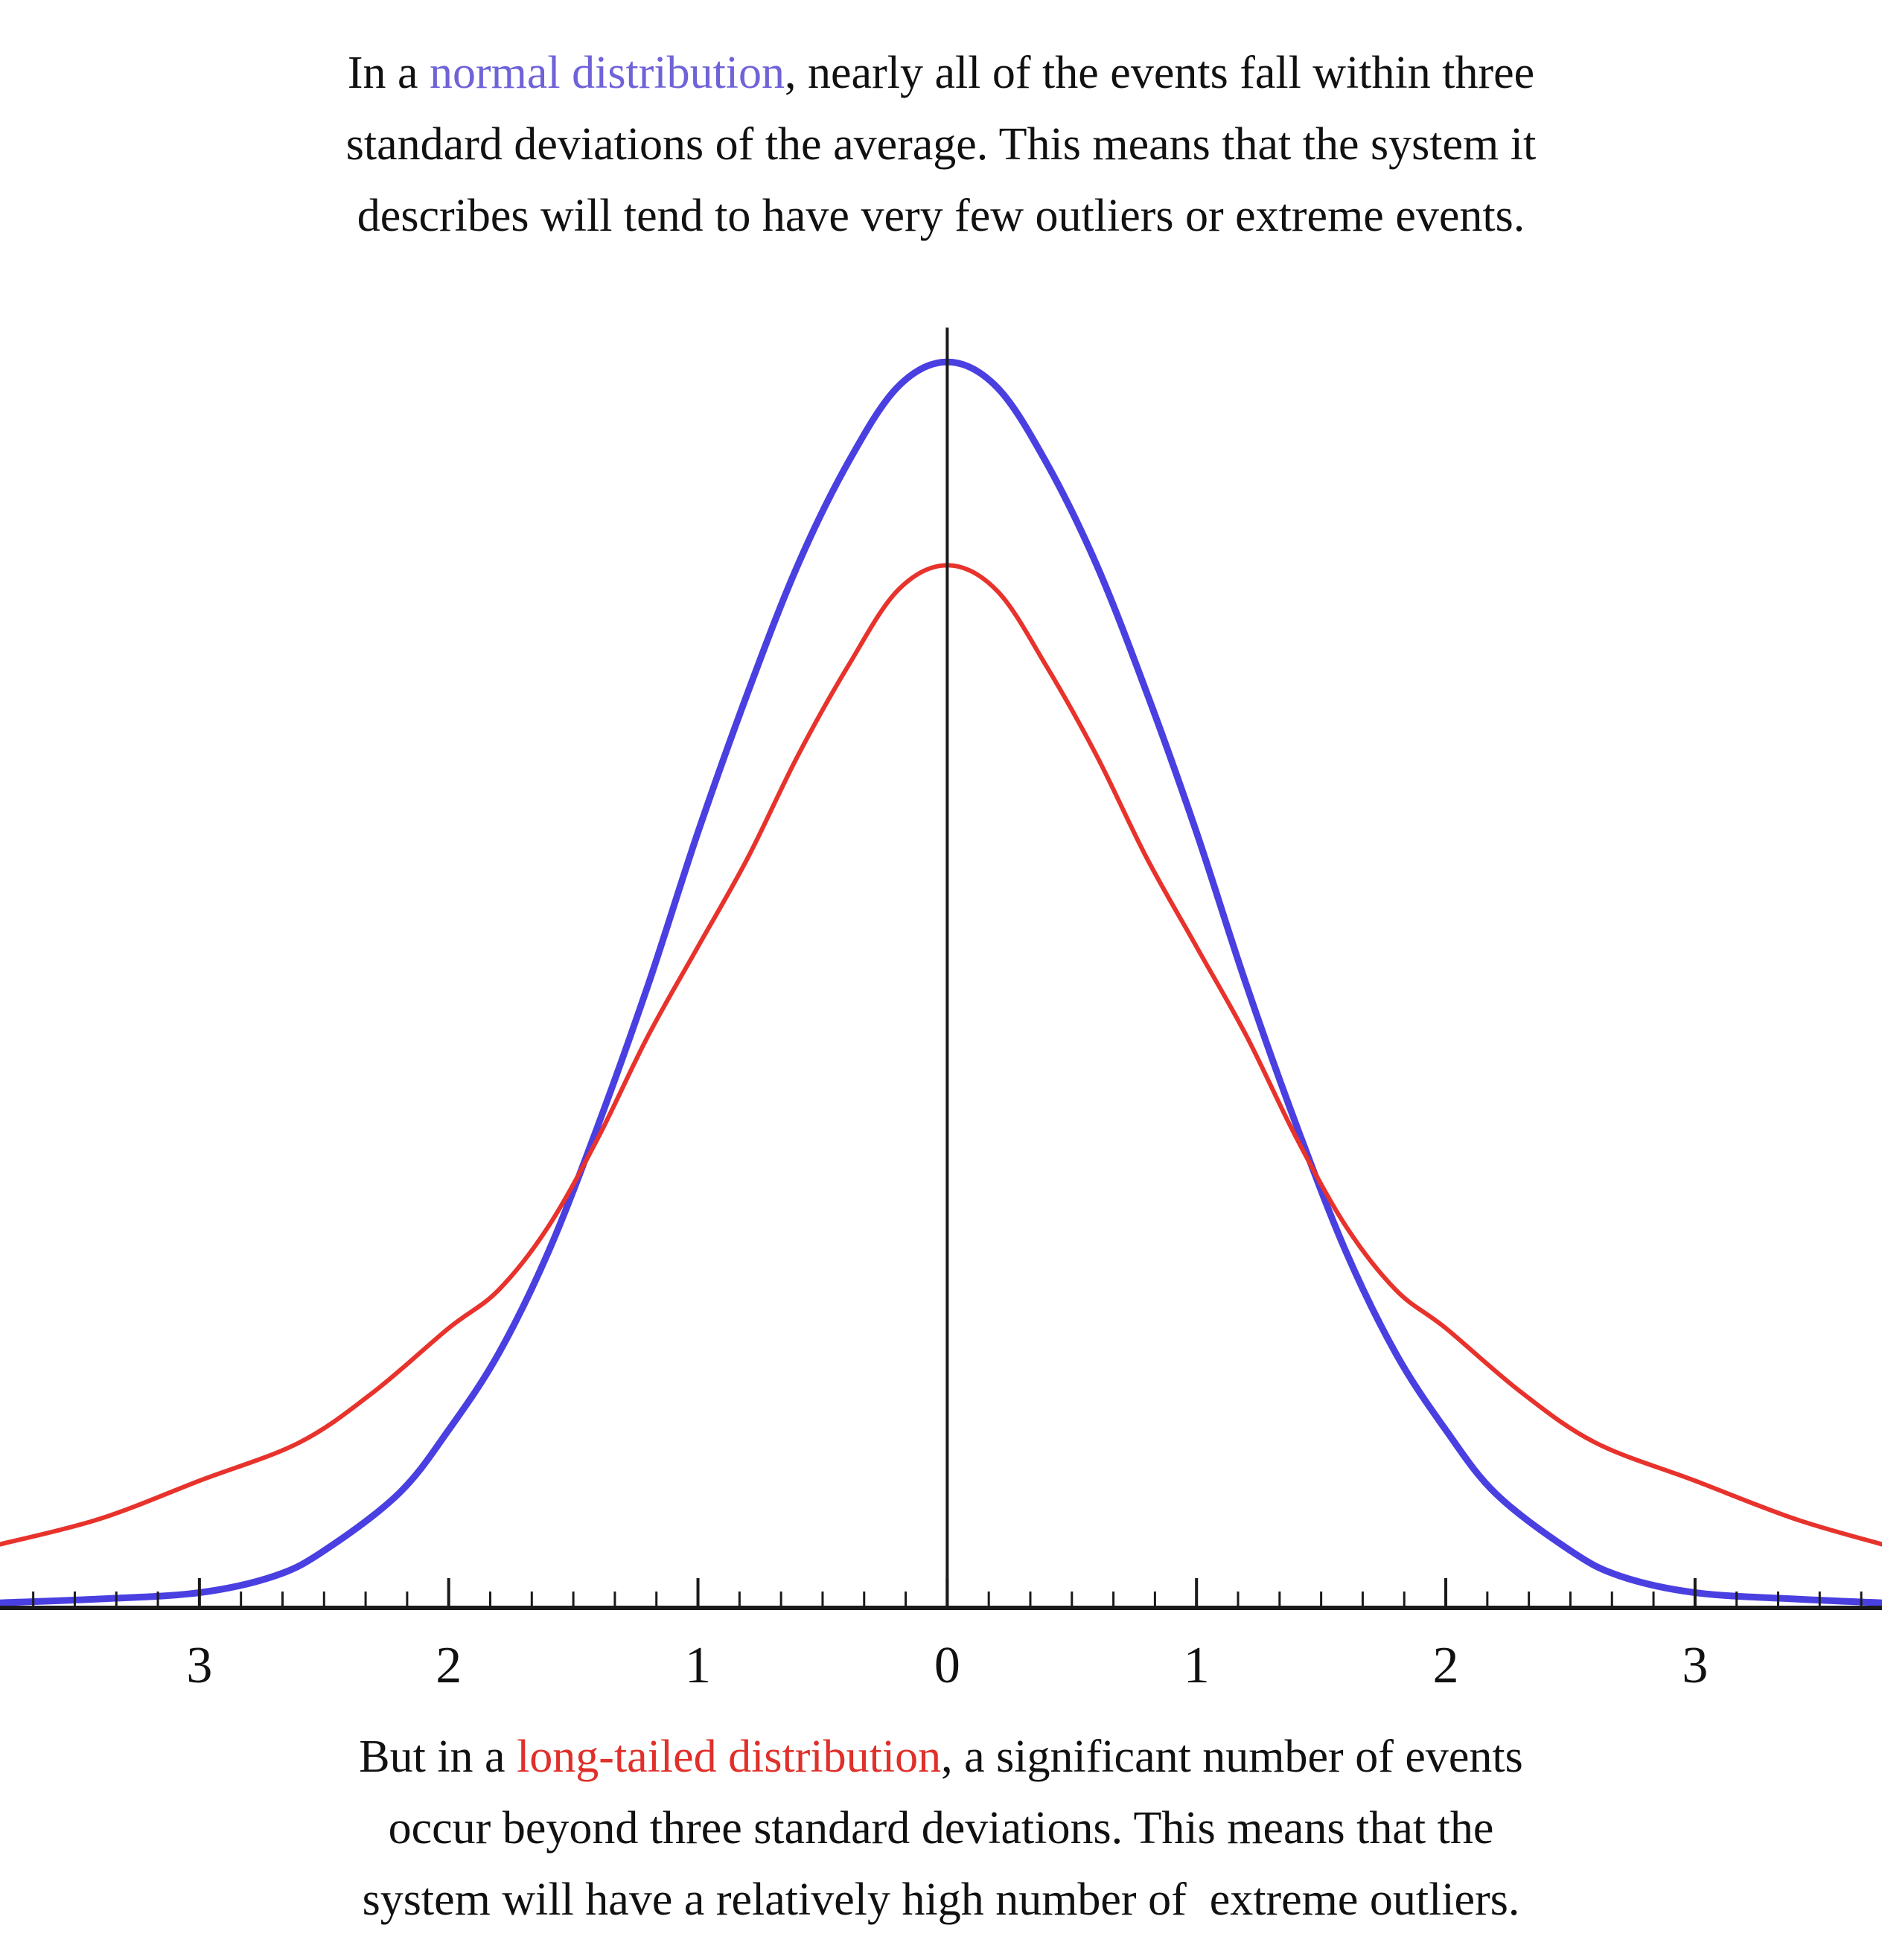 Image resolution: width=1882 pixels, height=1960 pixels. What do you see at coordinates (729, 1757) in the screenshot?
I see `long-tailed-distribution-term: long-tailed distribution` at bounding box center [729, 1757].